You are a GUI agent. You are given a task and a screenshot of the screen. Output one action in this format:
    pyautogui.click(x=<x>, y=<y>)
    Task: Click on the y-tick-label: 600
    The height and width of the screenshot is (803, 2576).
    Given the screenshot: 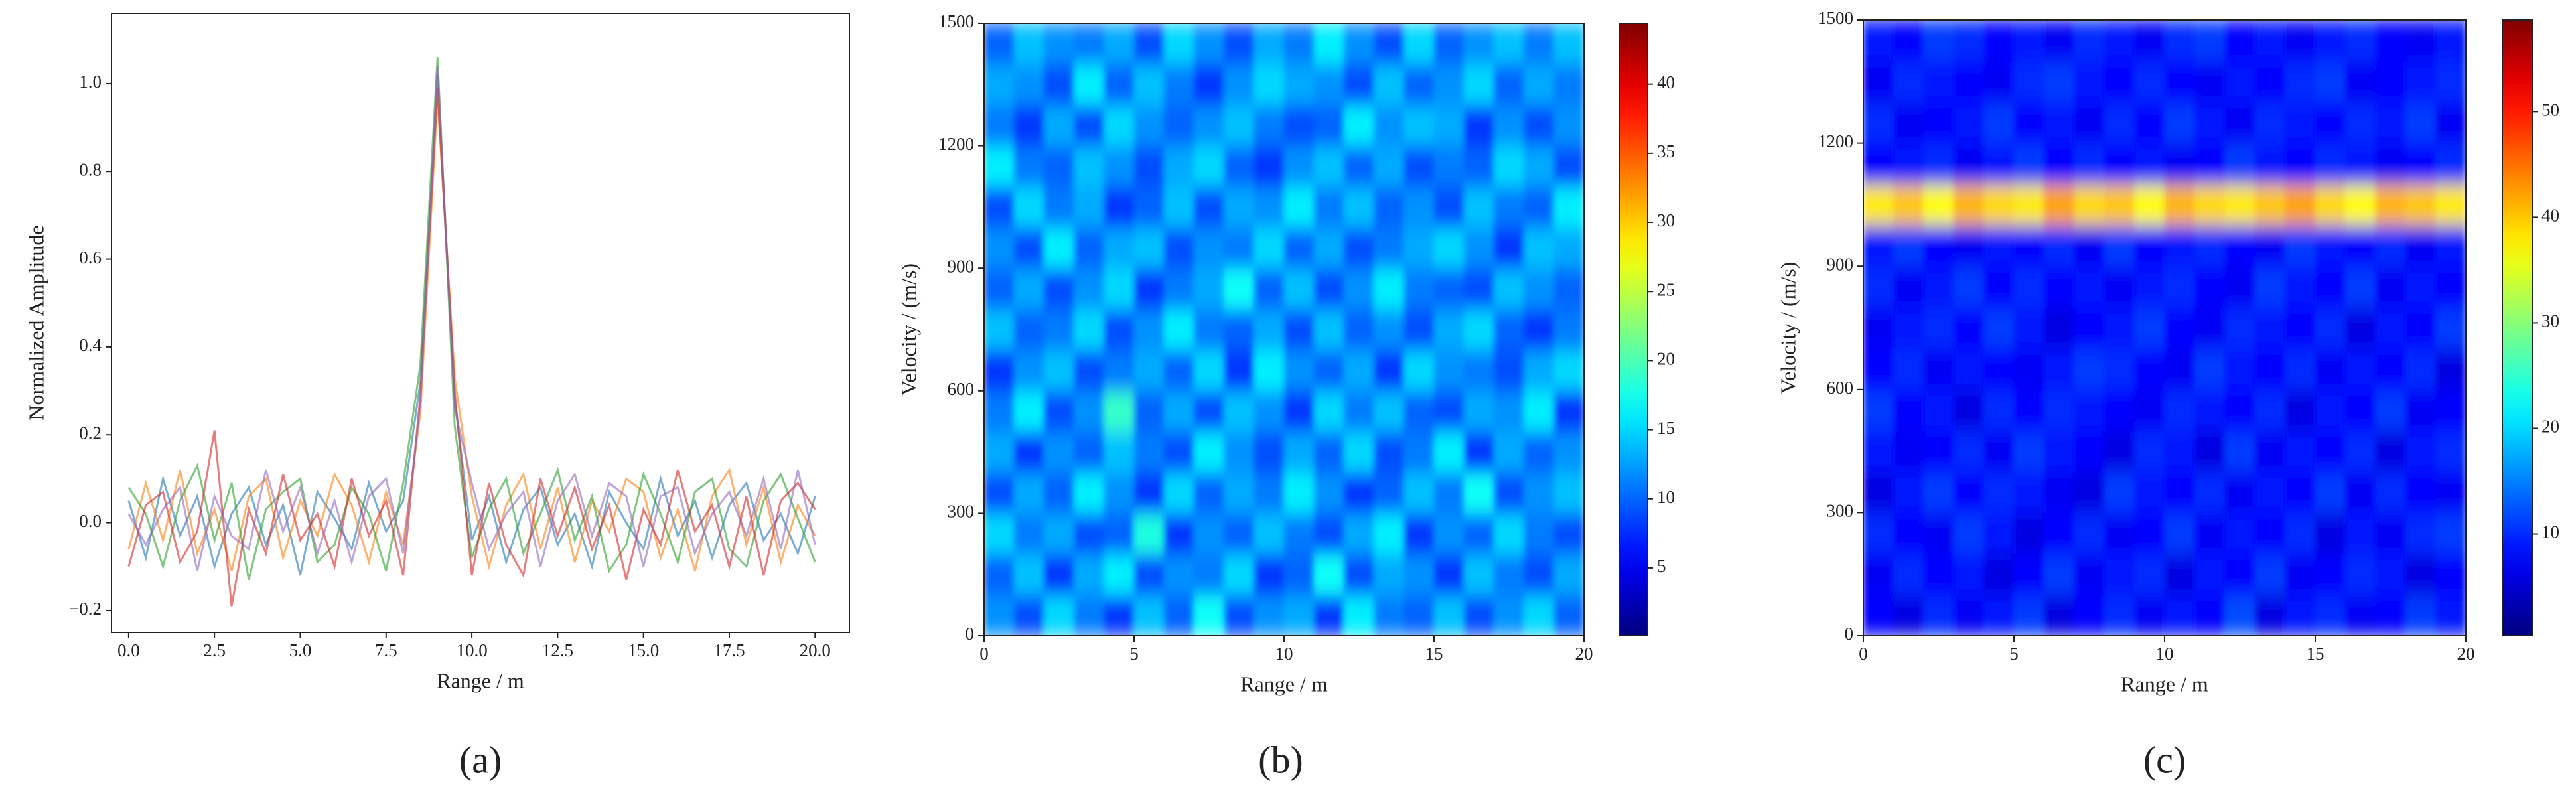 What is the action you would take?
    pyautogui.click(x=1841, y=388)
    